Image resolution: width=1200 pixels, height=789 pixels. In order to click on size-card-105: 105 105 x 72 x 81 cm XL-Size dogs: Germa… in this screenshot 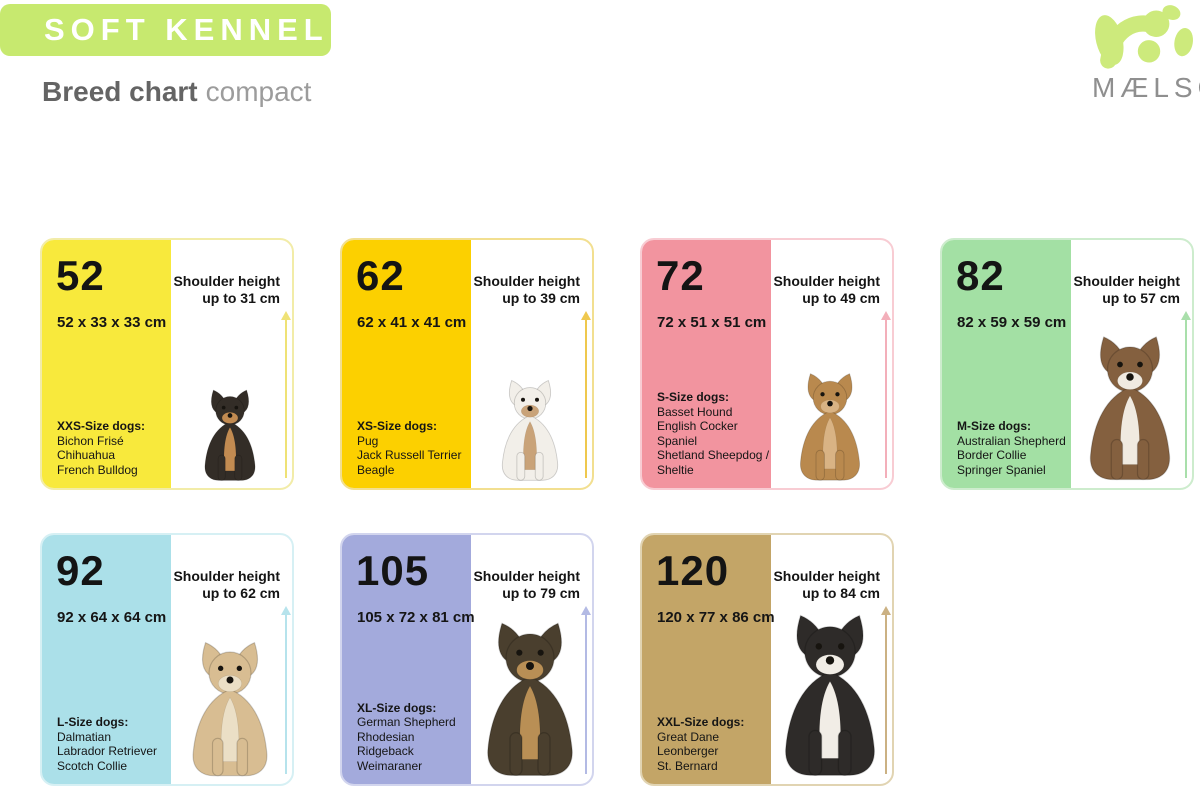, I will do `click(467, 659)`.